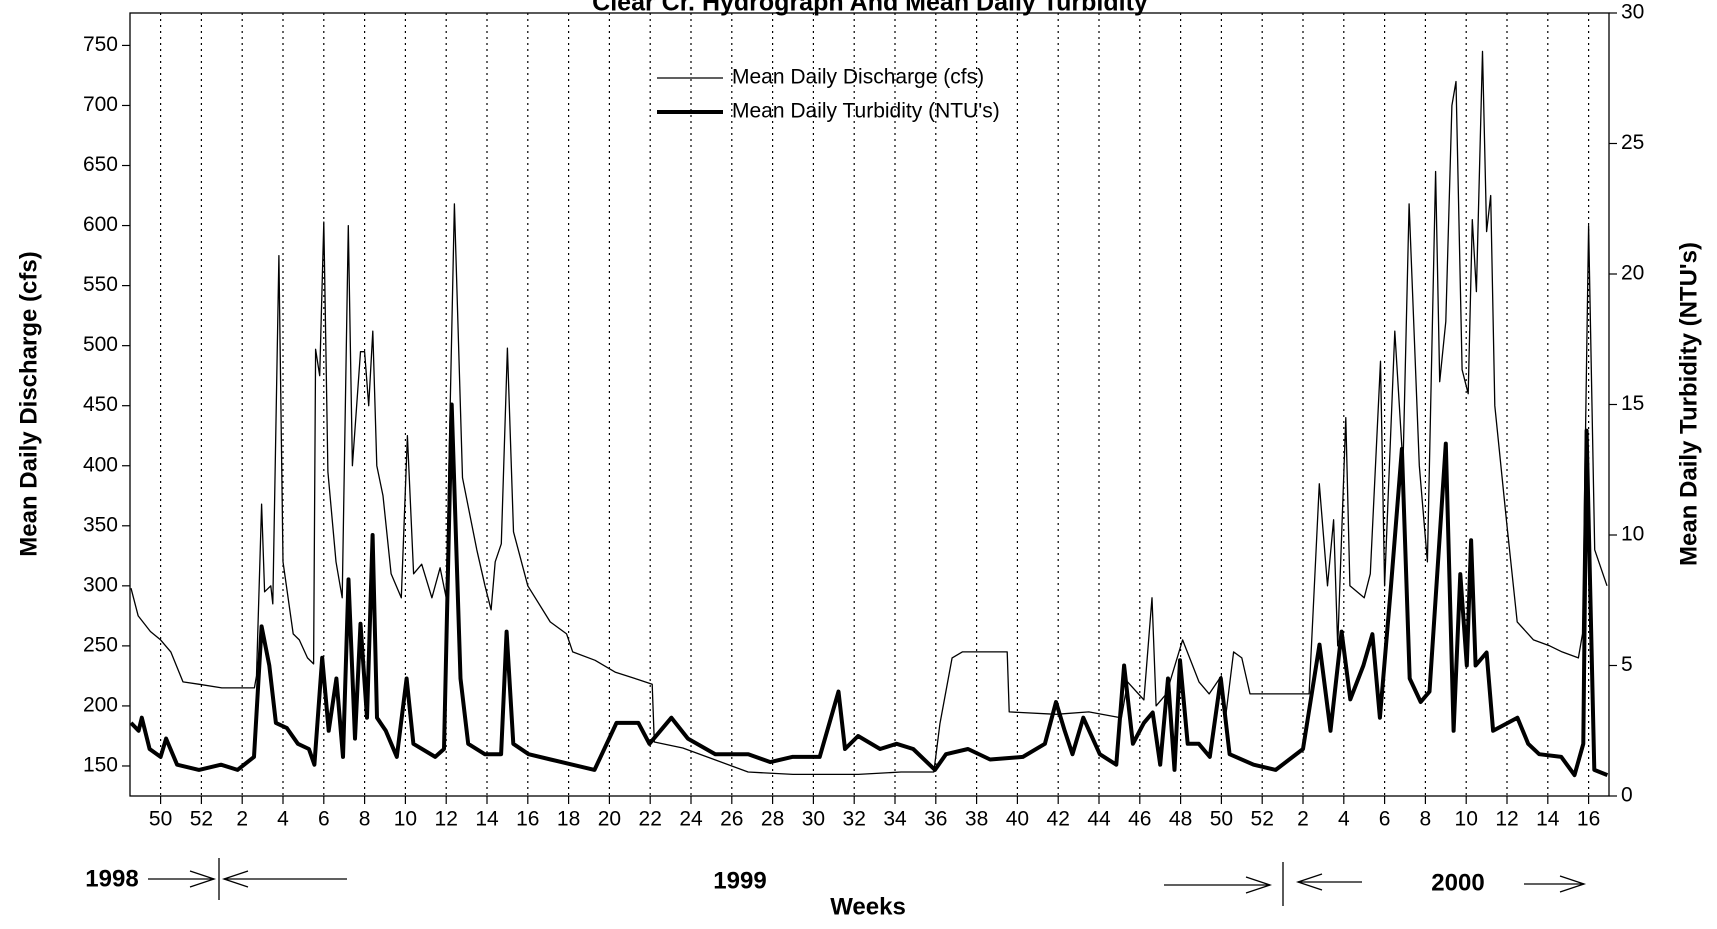  What do you see at coordinates (28, 403) in the screenshot?
I see `y-axis-label: Mean Daily Discharge (cfs)` at bounding box center [28, 403].